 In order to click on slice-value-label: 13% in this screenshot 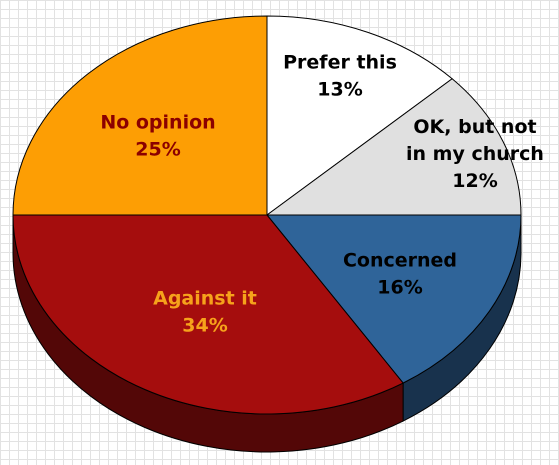, I will do `click(339, 90)`.